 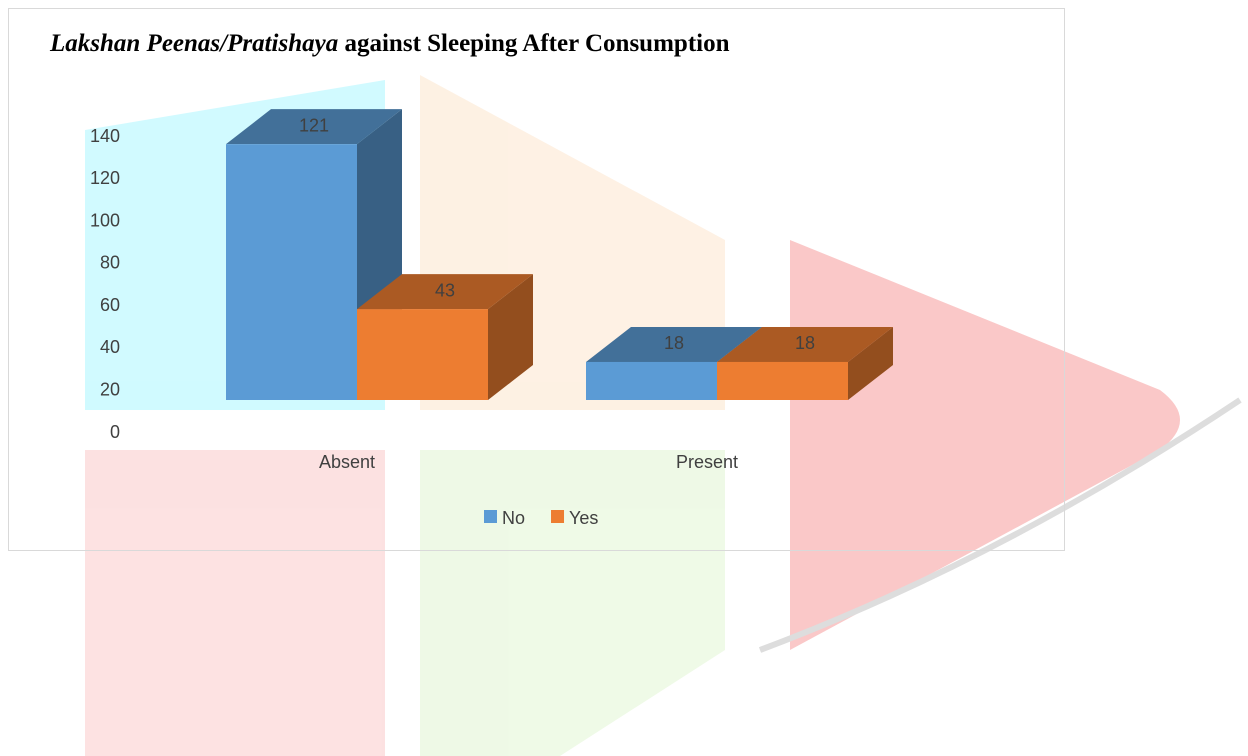 I want to click on y-tick-label: 20, so click(x=110, y=389).